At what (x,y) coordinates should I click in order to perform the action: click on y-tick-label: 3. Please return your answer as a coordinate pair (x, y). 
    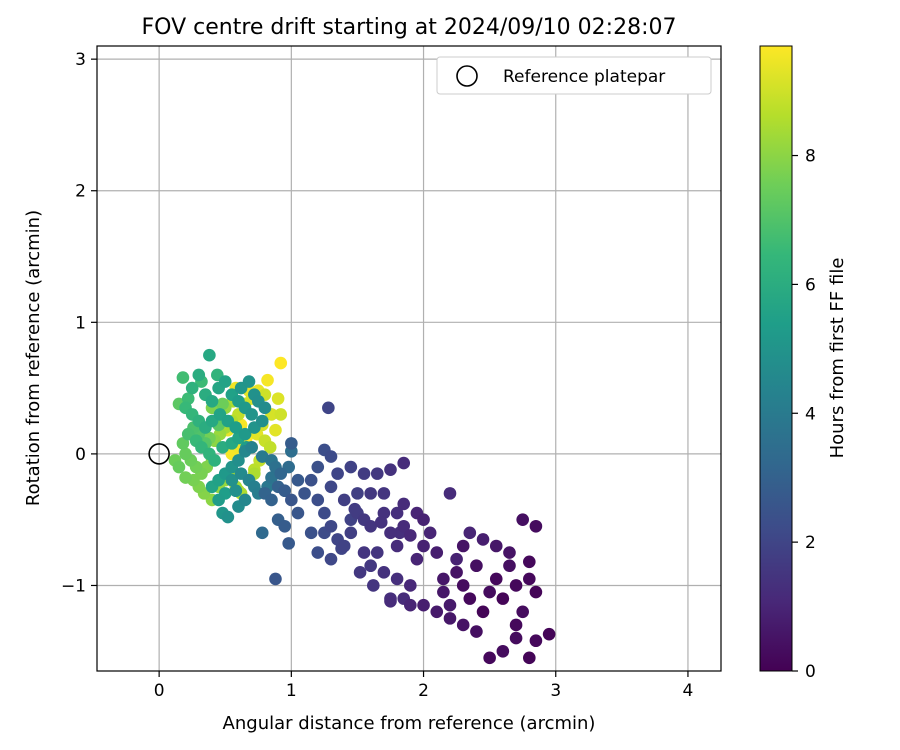
    Looking at the image, I should click on (80, 60).